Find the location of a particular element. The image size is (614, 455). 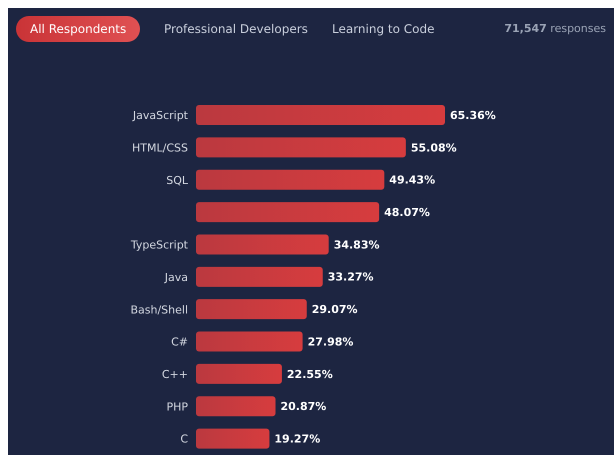

y-tick-label: PHP is located at coordinates (177, 407).